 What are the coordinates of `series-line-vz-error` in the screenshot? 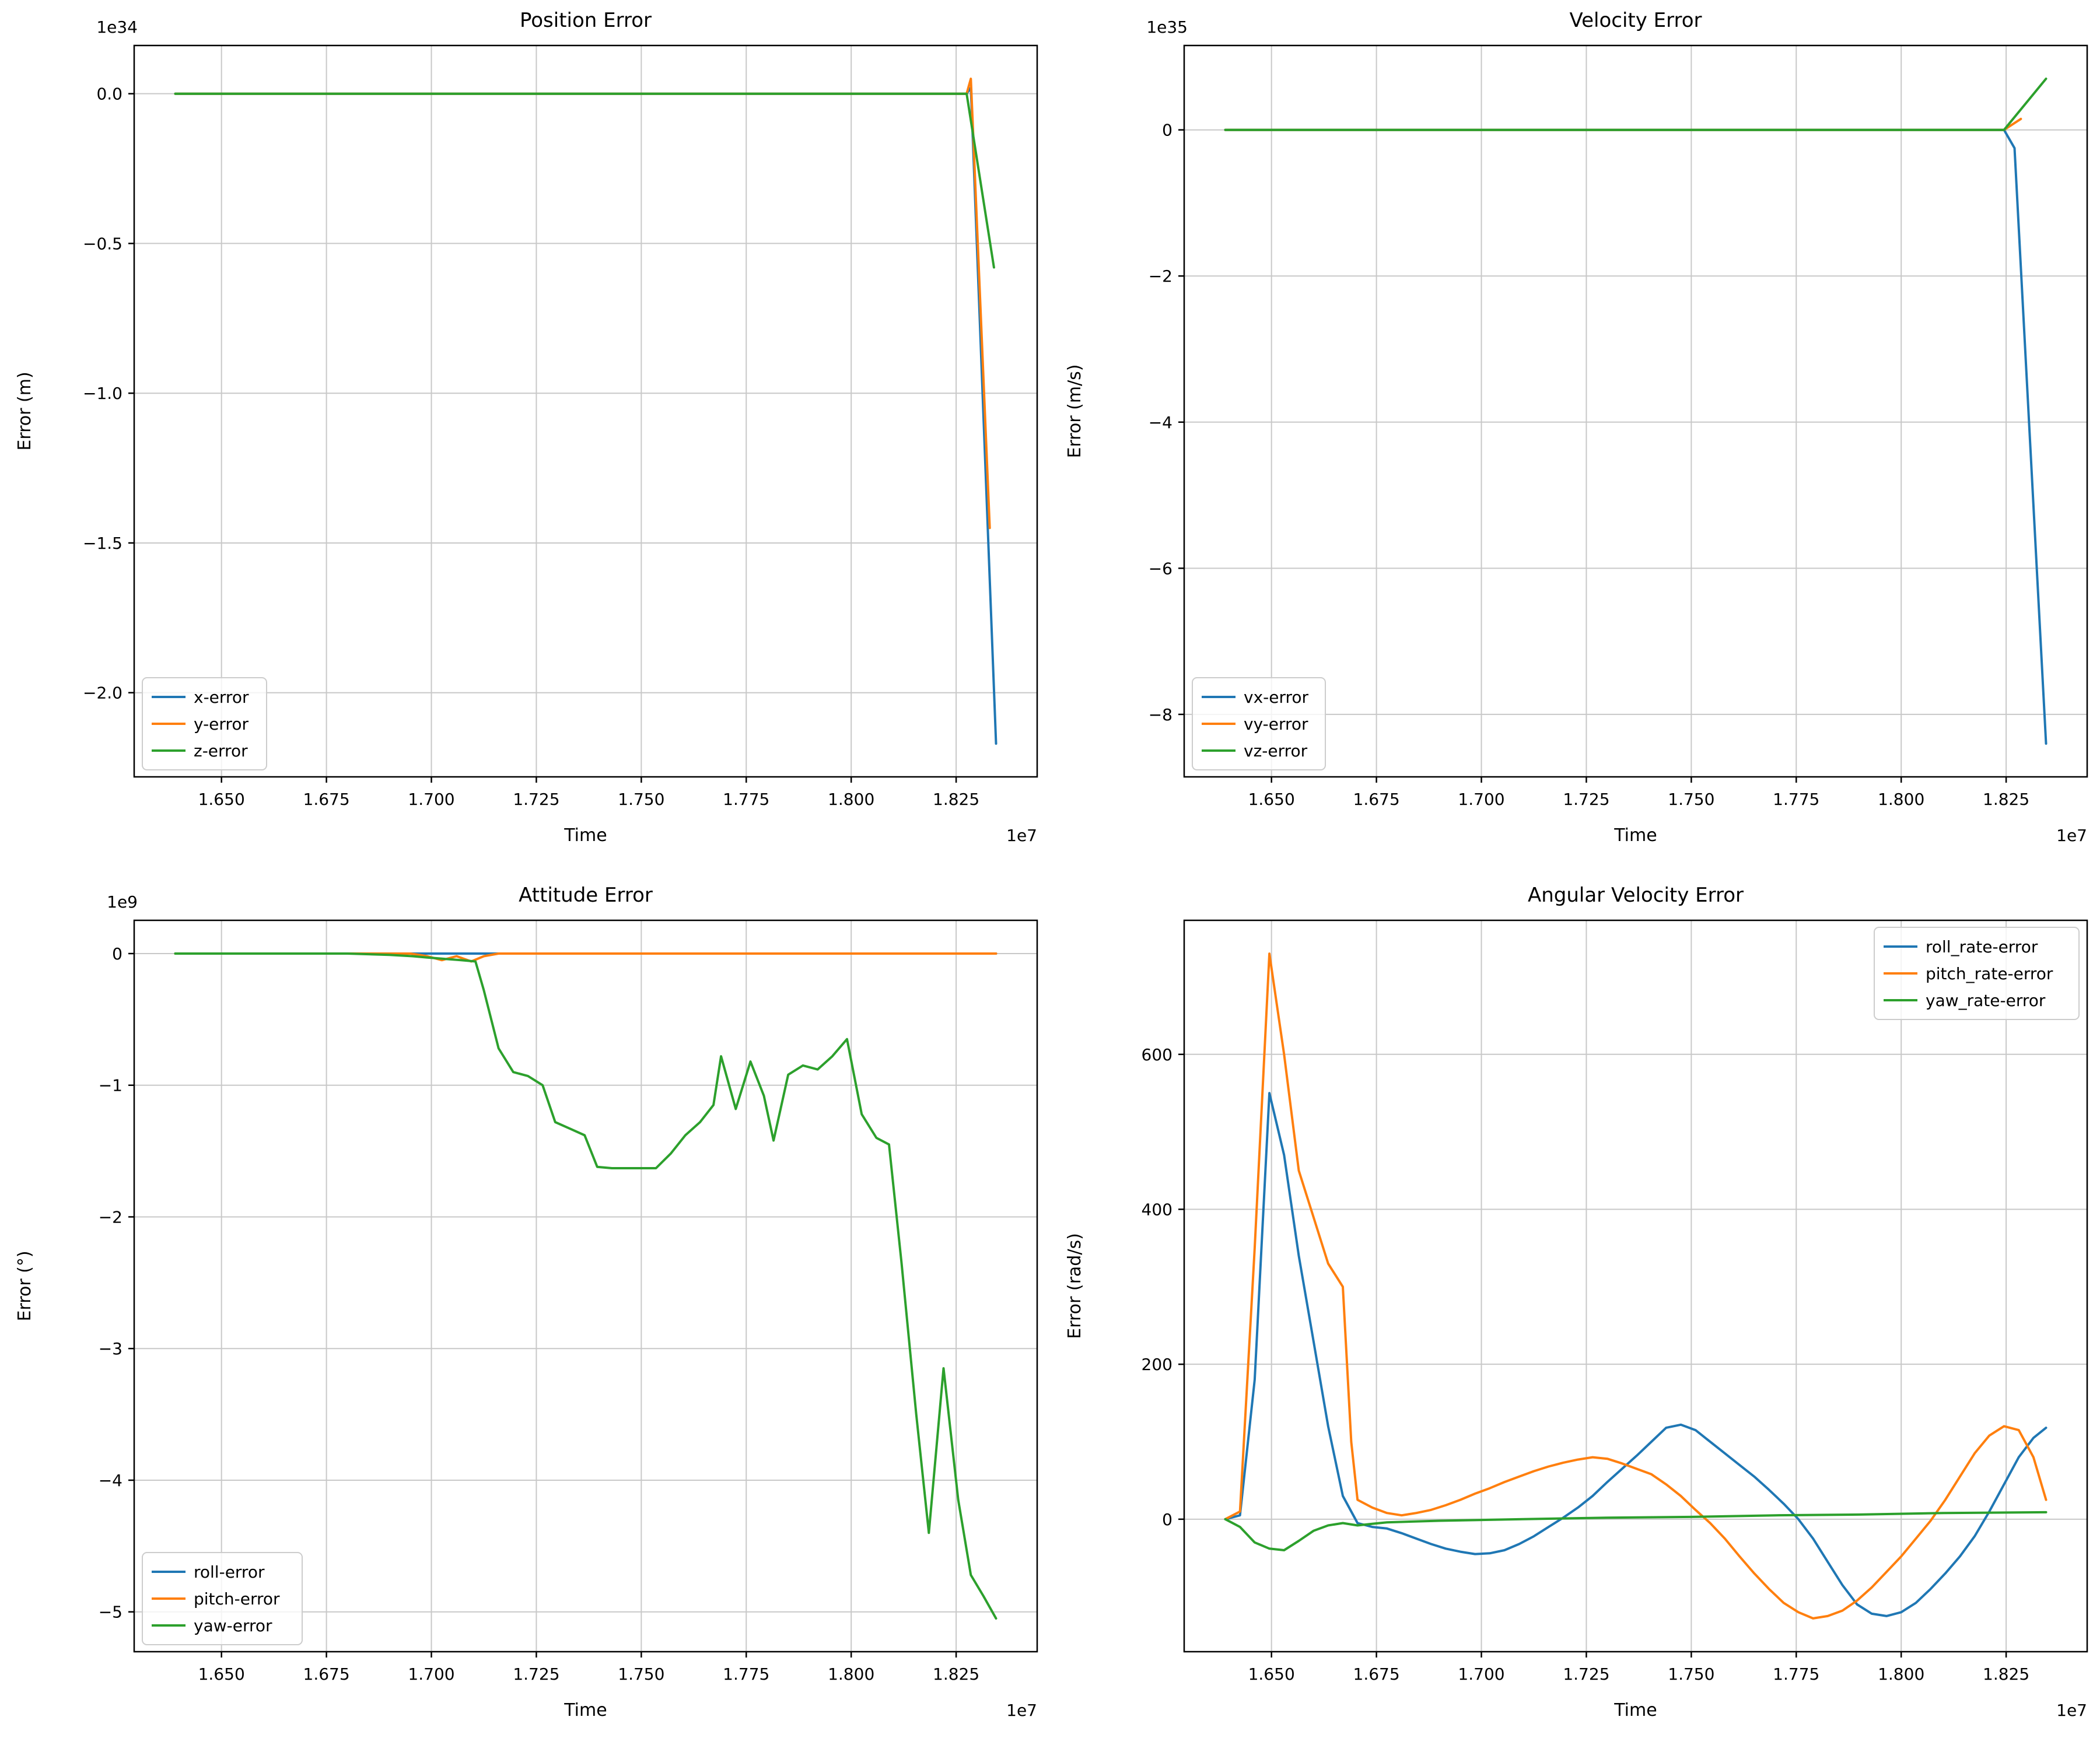 It's located at (1636, 104).